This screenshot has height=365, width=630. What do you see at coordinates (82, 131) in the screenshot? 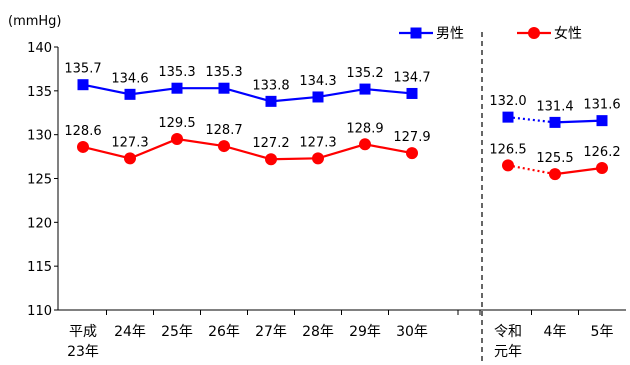
I see `data-label: 128.6` at bounding box center [82, 131].